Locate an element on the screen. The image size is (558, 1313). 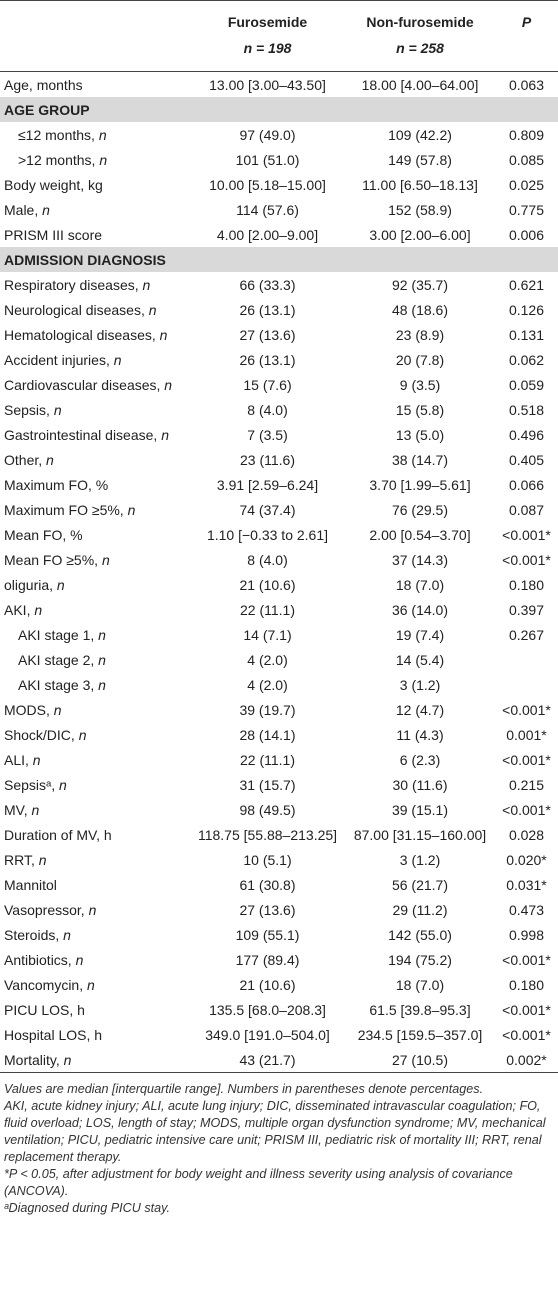
cell-value: 36 (14.0) is located at coordinates (420, 609).